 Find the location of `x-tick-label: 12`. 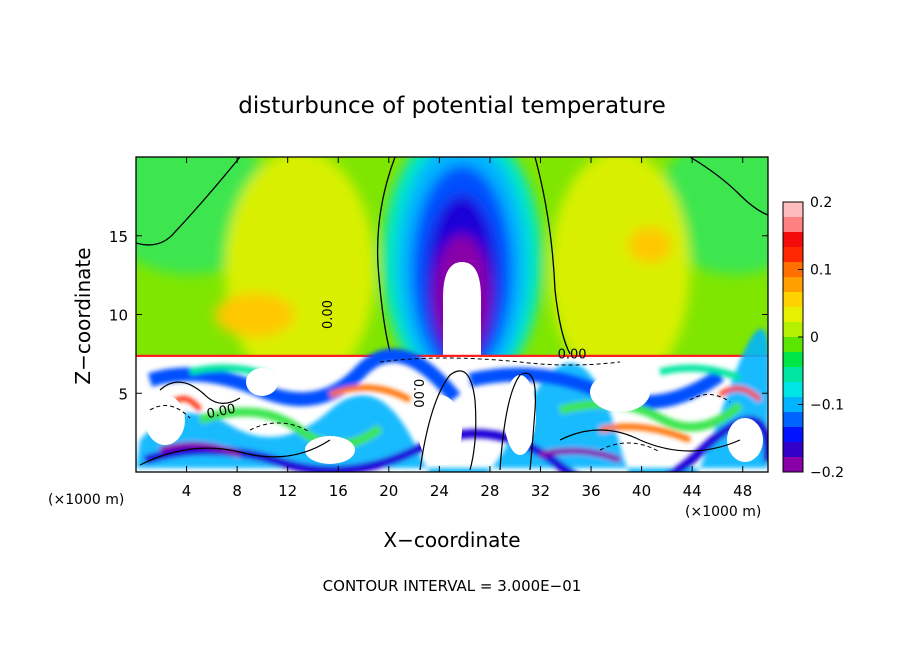

x-tick-label: 12 is located at coordinates (287, 491).